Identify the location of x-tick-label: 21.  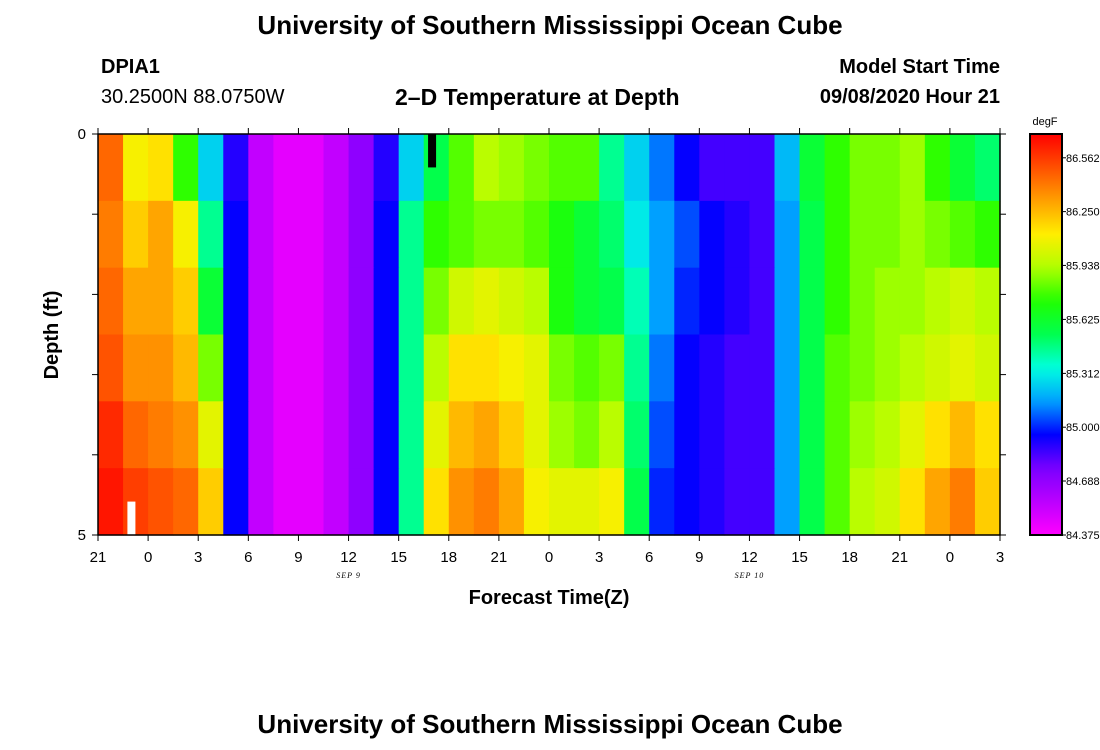
(98, 557).